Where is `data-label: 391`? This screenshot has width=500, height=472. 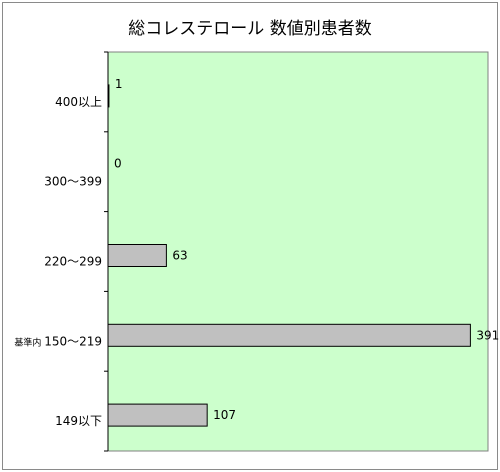 data-label: 391 is located at coordinates (487, 335).